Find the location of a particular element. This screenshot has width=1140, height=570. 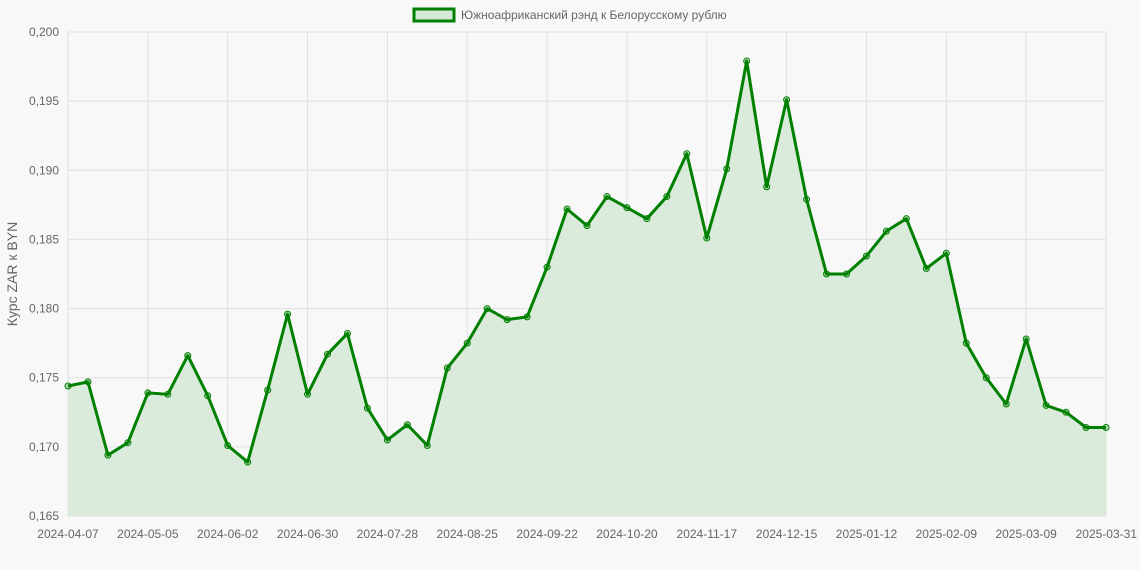

x-tick-label: 2024-06-30 is located at coordinates (308, 534).